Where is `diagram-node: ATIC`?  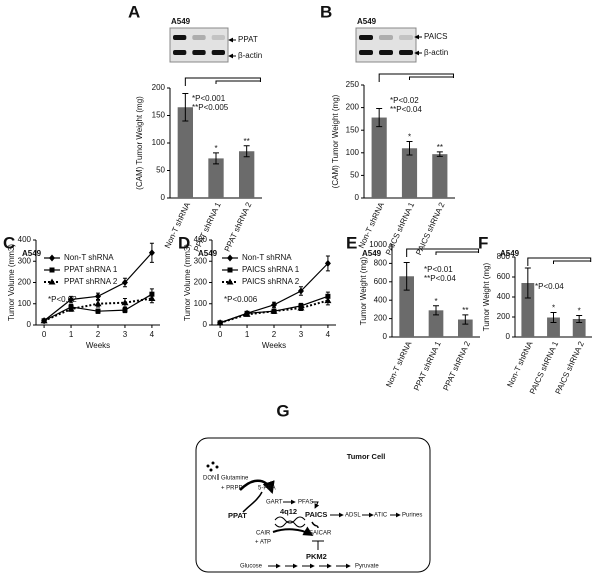
diagram-node: ATIC is located at coordinates (381, 516).